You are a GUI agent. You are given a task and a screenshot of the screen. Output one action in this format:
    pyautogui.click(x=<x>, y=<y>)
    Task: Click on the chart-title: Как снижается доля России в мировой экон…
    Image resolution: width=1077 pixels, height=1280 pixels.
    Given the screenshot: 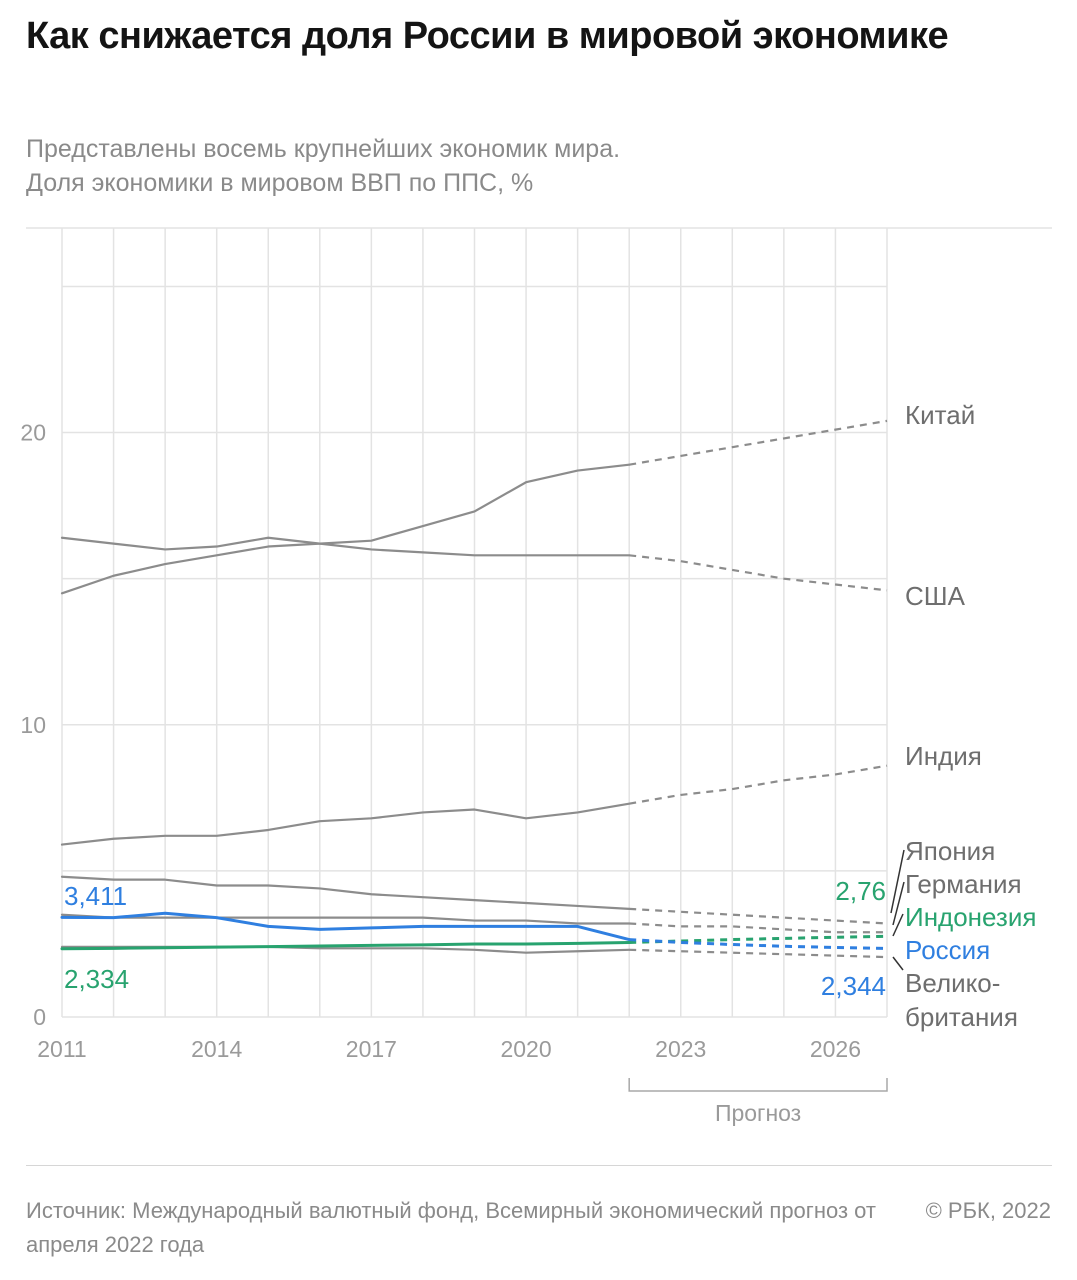 What is the action you would take?
    pyautogui.click(x=487, y=36)
    